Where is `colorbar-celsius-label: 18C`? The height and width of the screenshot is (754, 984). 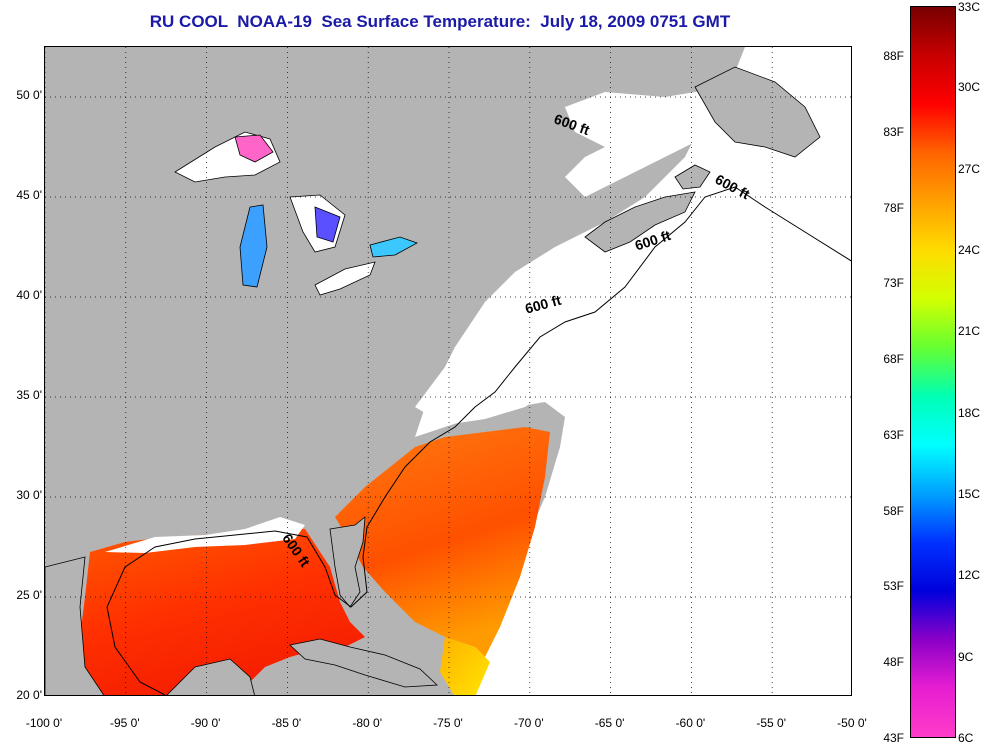 colorbar-celsius-label: 18C is located at coordinates (969, 412).